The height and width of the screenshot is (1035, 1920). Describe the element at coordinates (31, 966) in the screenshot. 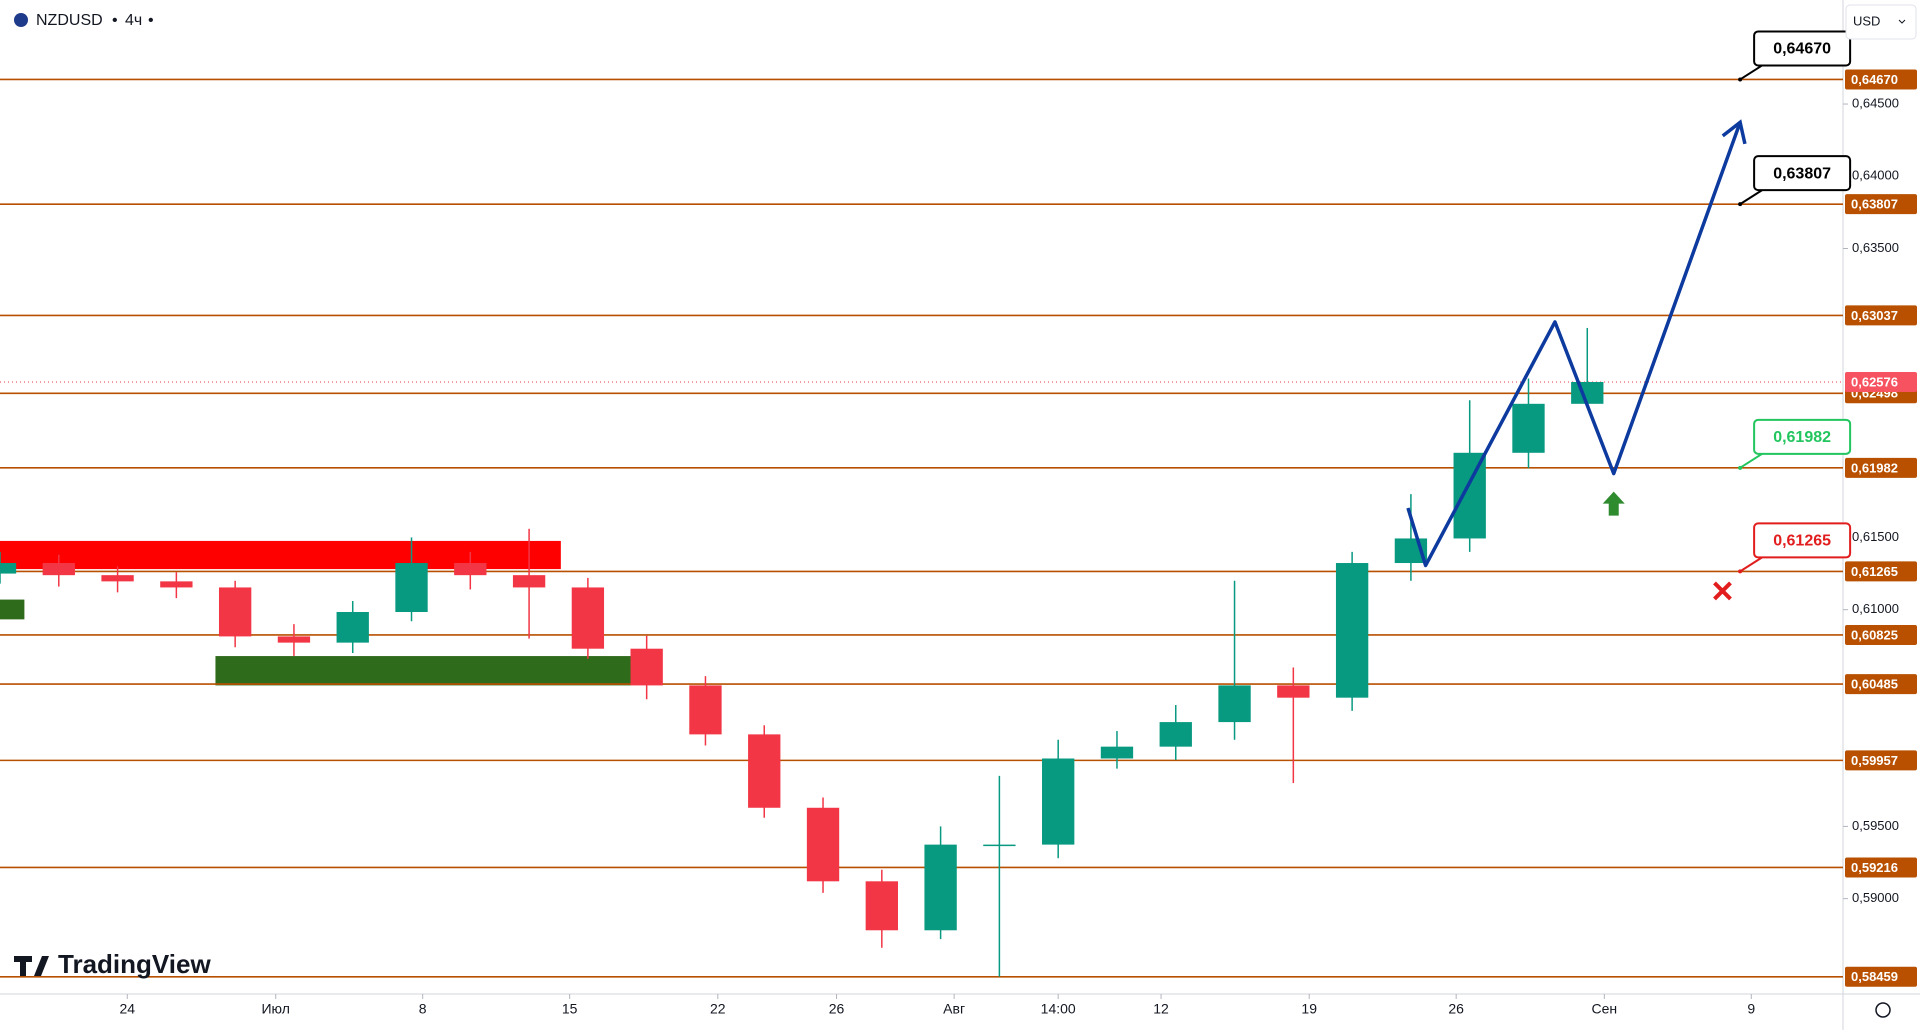

I see `logo-mark` at that location.